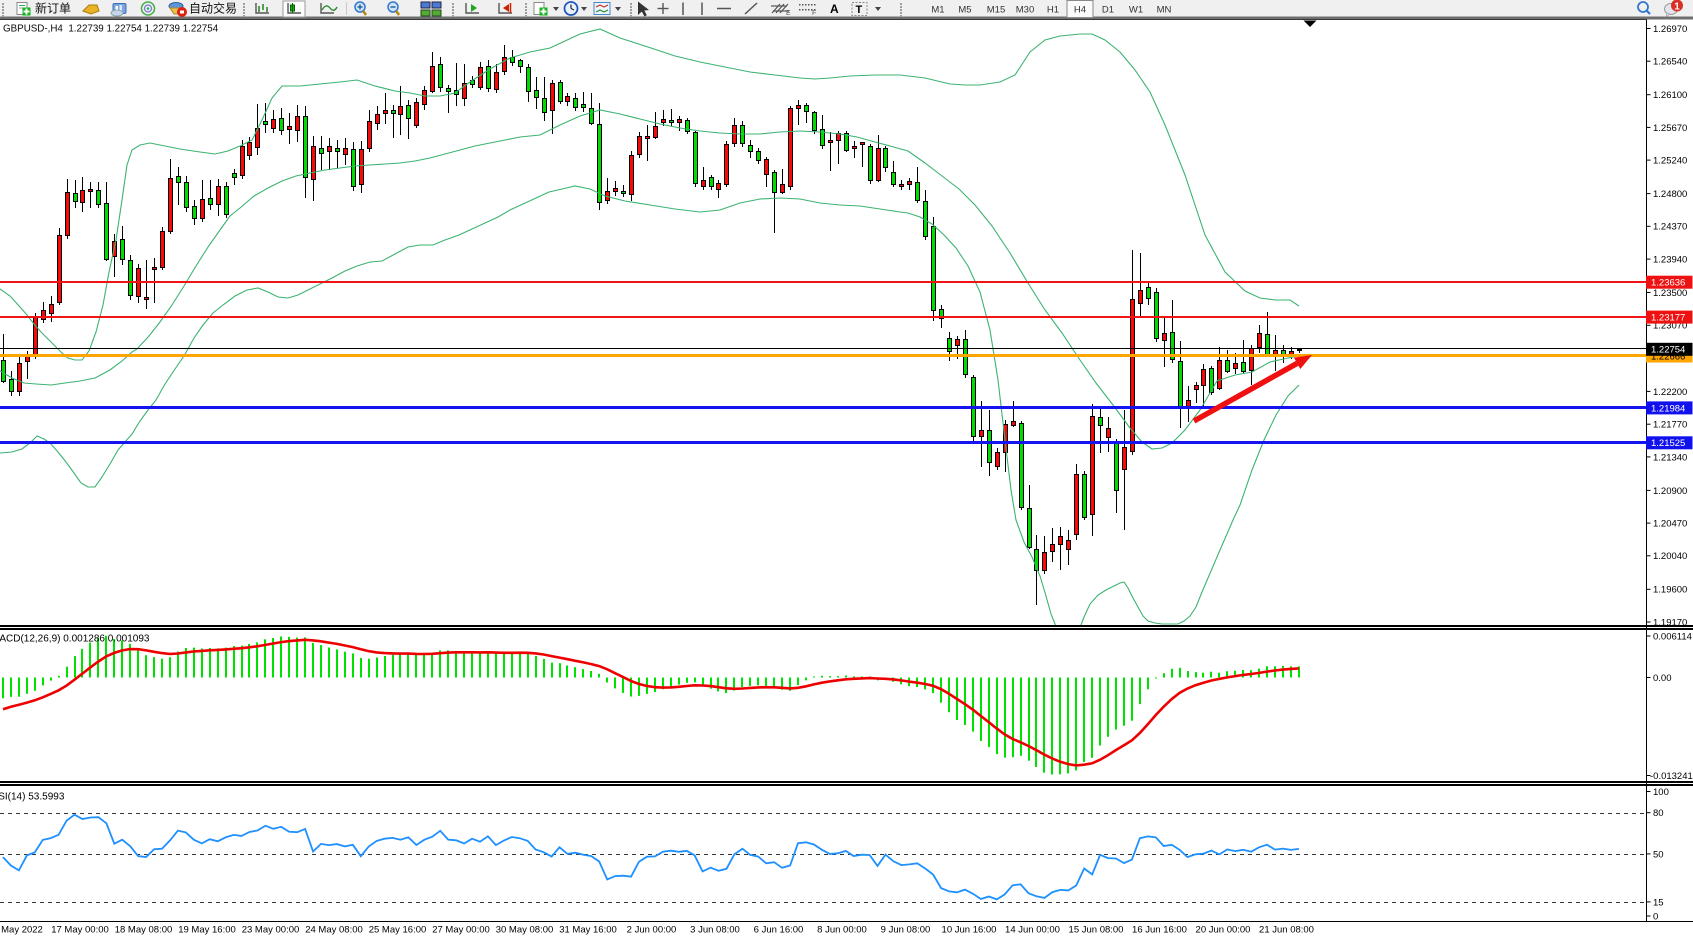  Describe the element at coordinates (1136, 10) in the screenshot. I see `svg-text: W1` at that location.